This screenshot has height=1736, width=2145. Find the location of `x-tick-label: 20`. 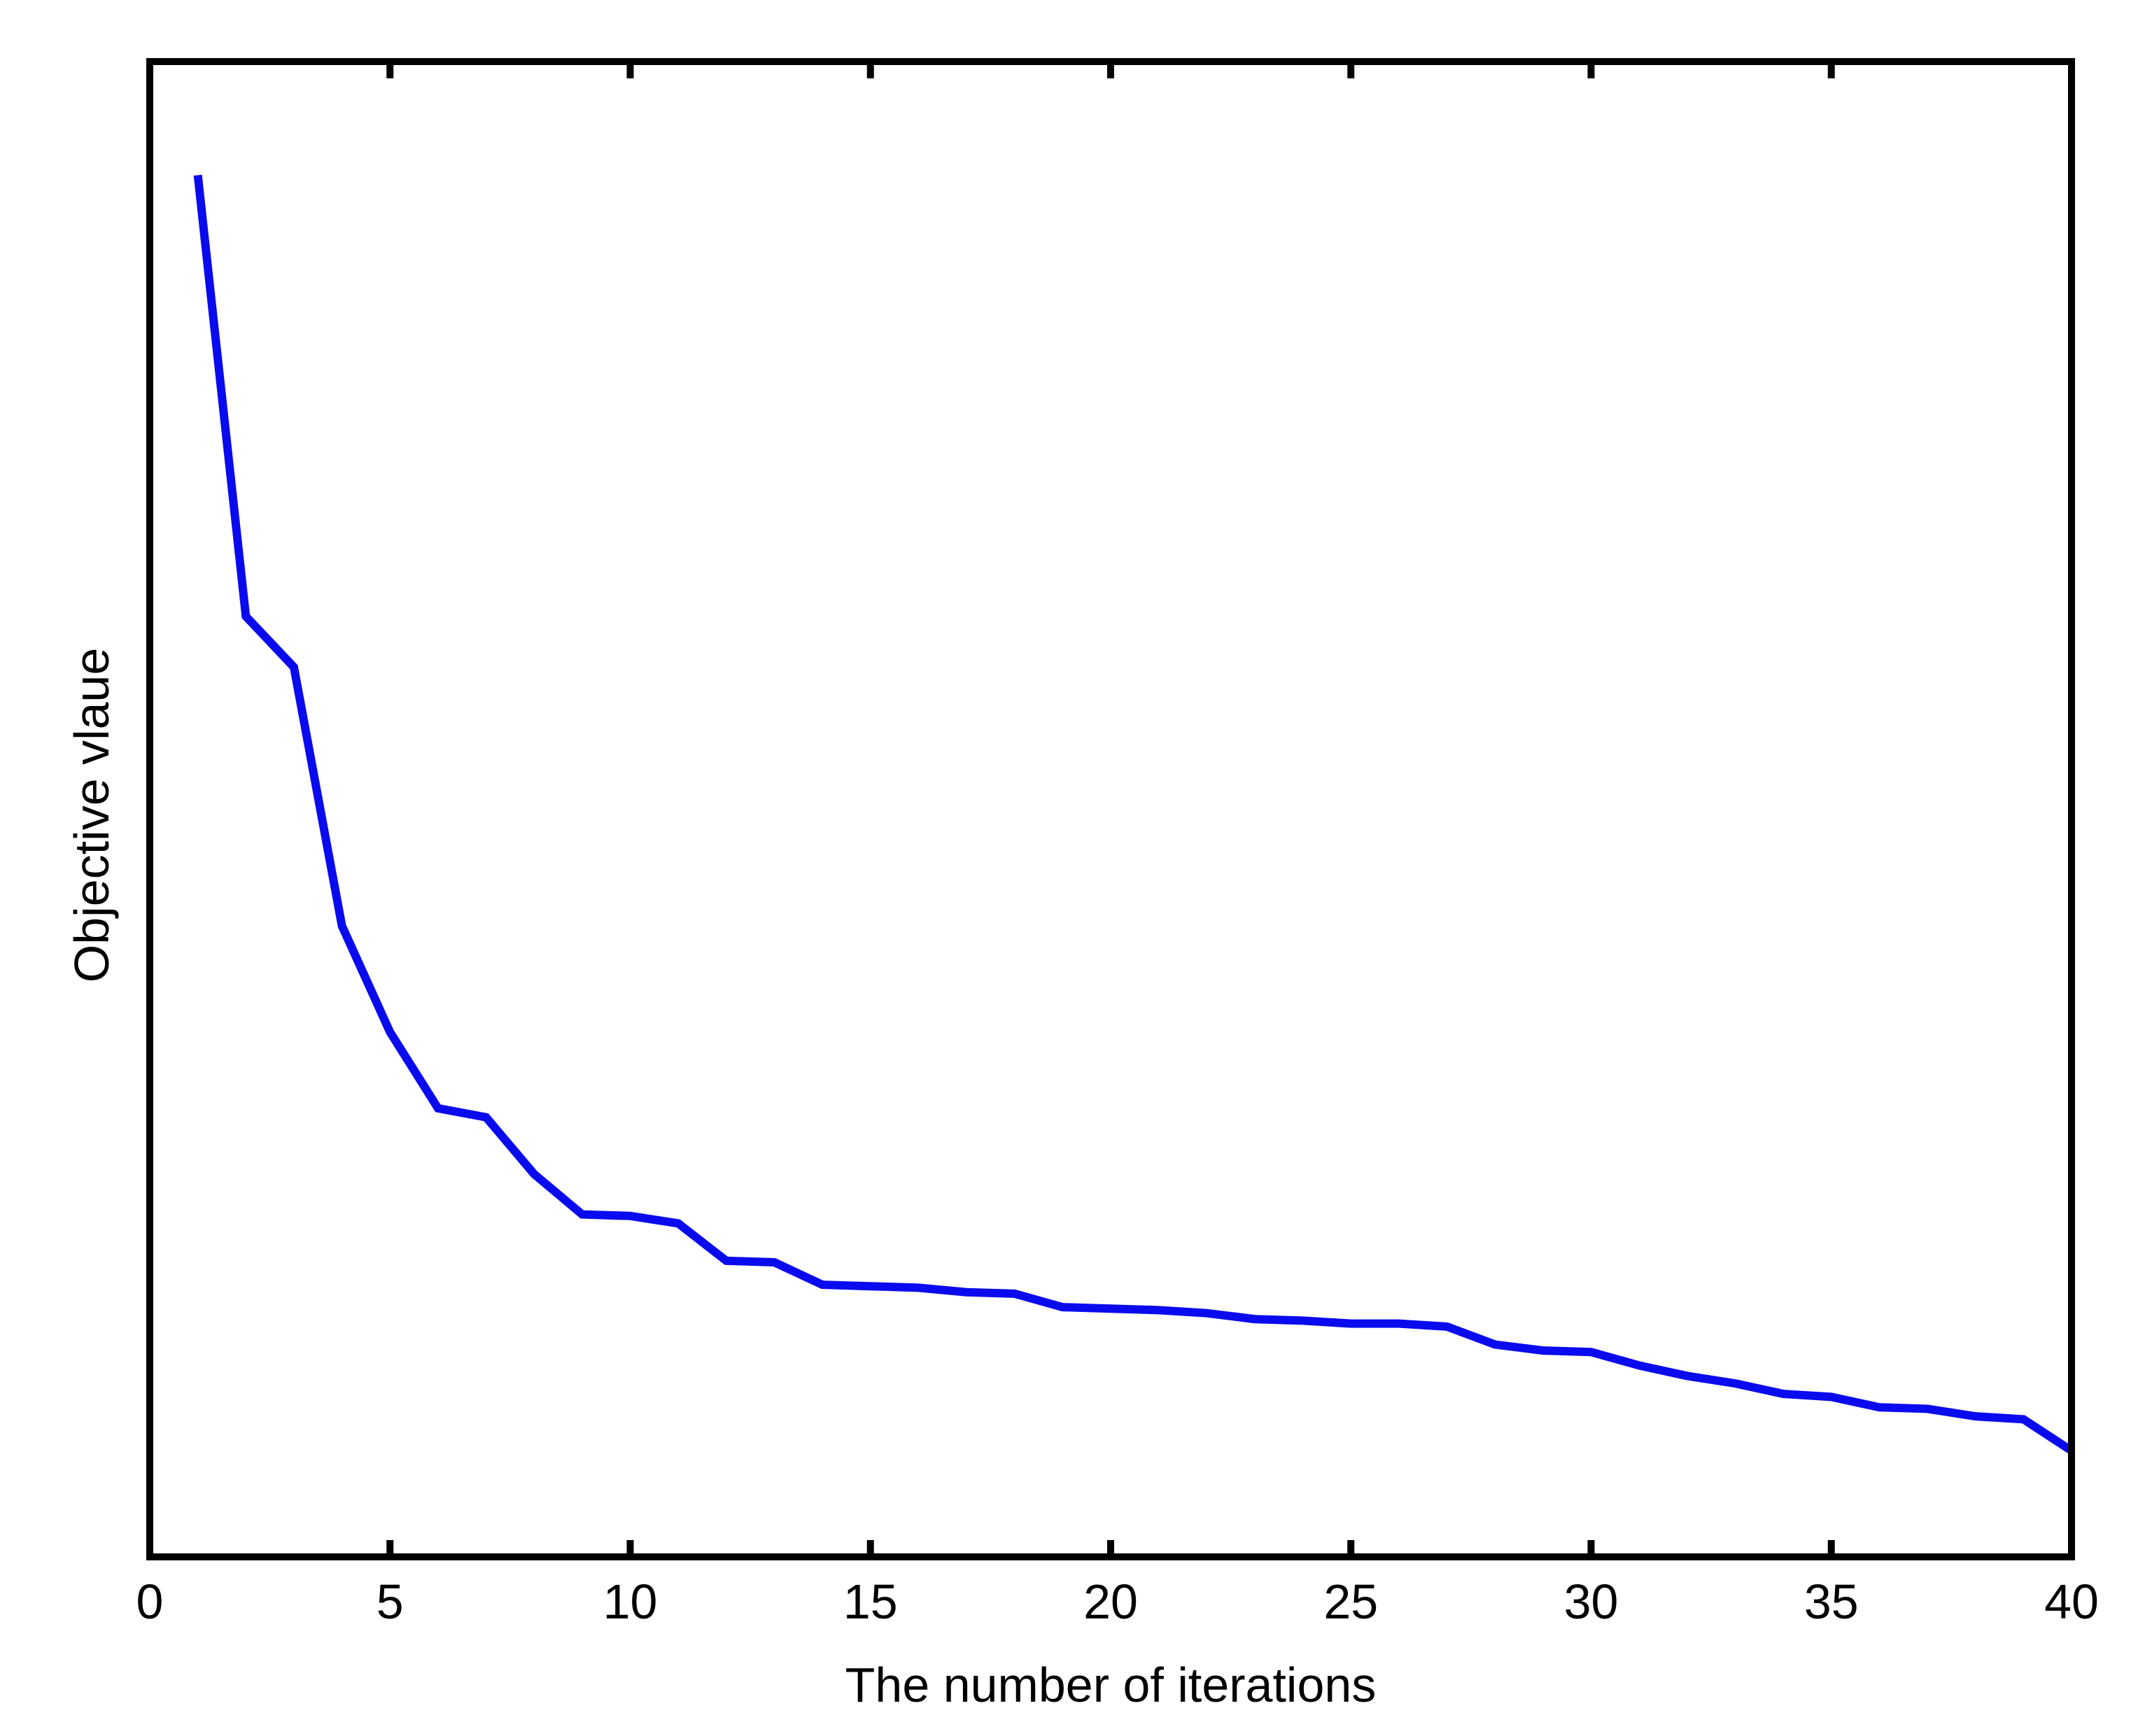

x-tick-label: 20 is located at coordinates (1110, 1601).